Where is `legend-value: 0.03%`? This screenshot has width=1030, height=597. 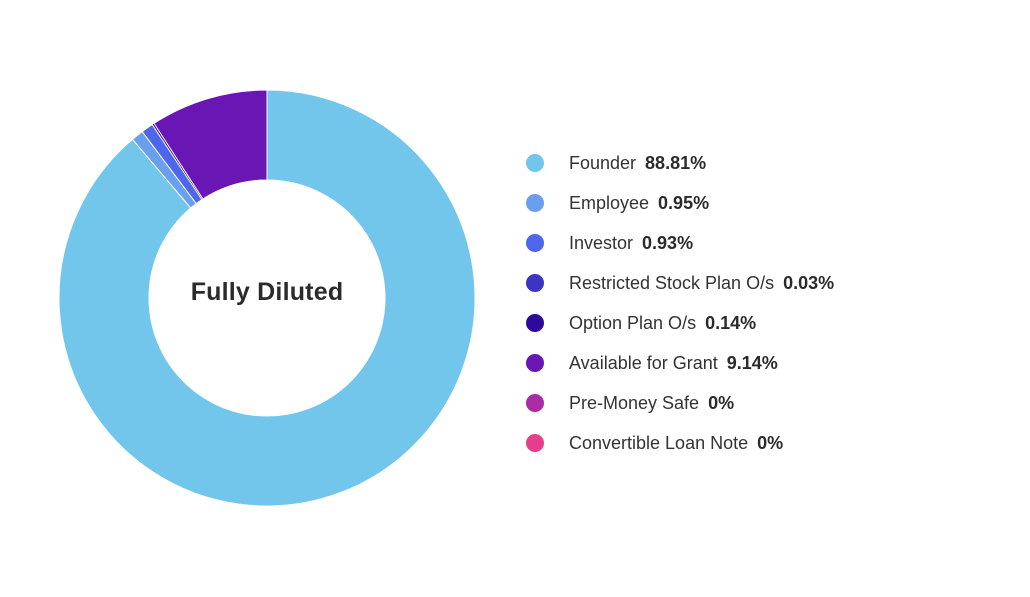 legend-value: 0.03% is located at coordinates (809, 282).